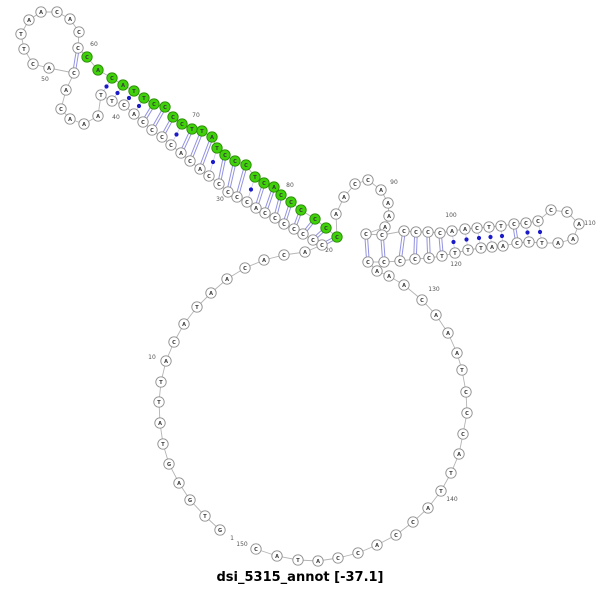 This screenshot has height=592, width=600. I want to click on position-label: 50, so click(45, 79).